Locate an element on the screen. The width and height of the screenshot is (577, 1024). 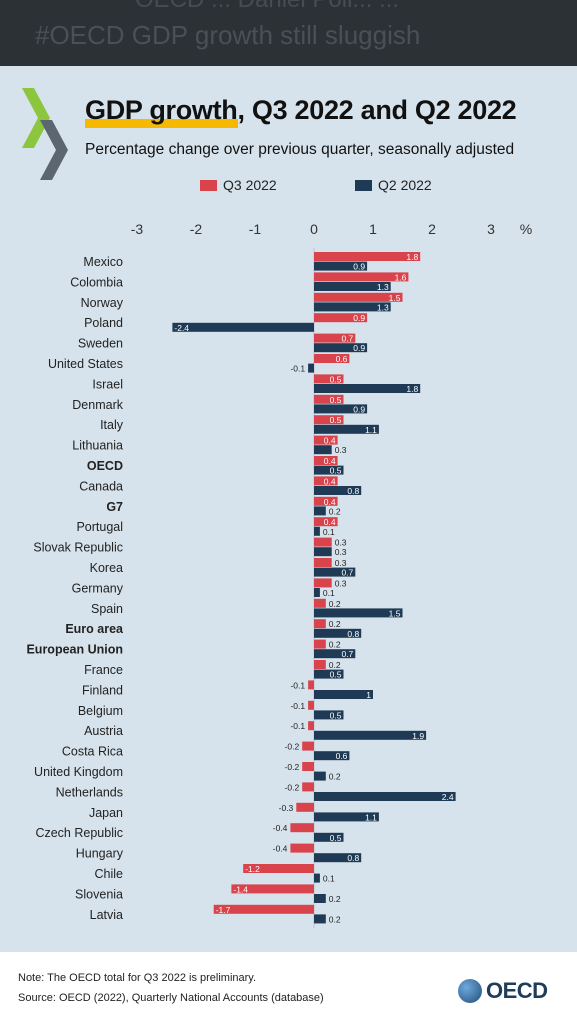
category-label: G7 is located at coordinates (114, 507).